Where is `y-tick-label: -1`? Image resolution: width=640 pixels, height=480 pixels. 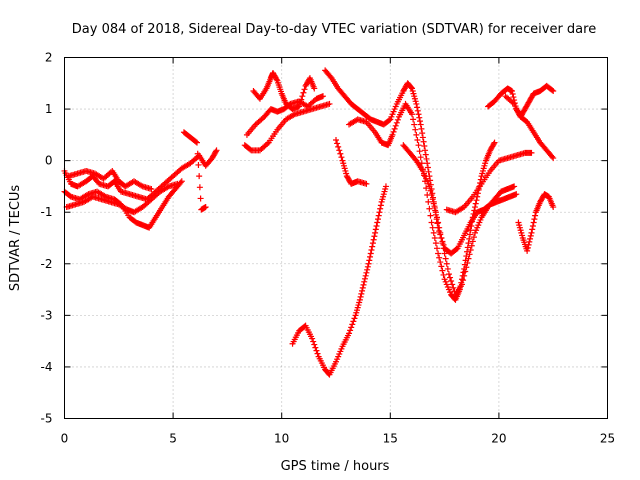
y-tick-label: -1 is located at coordinates (47, 212).